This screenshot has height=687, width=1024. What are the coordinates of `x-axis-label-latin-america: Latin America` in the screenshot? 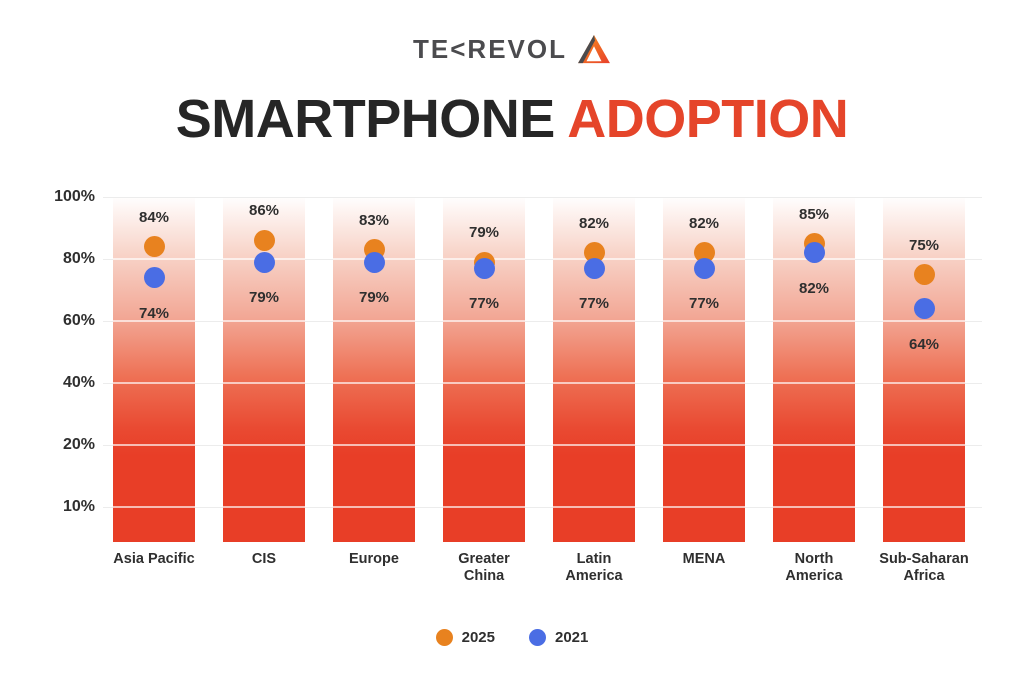 It's located at (594, 567).